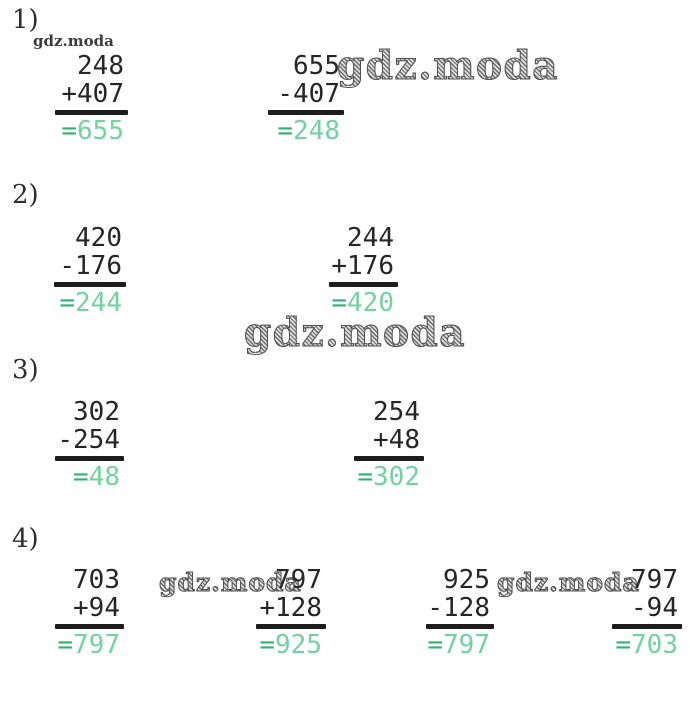 The width and height of the screenshot is (690, 701). What do you see at coordinates (298, 645) in the screenshot?
I see `result-value: 925` at bounding box center [298, 645].